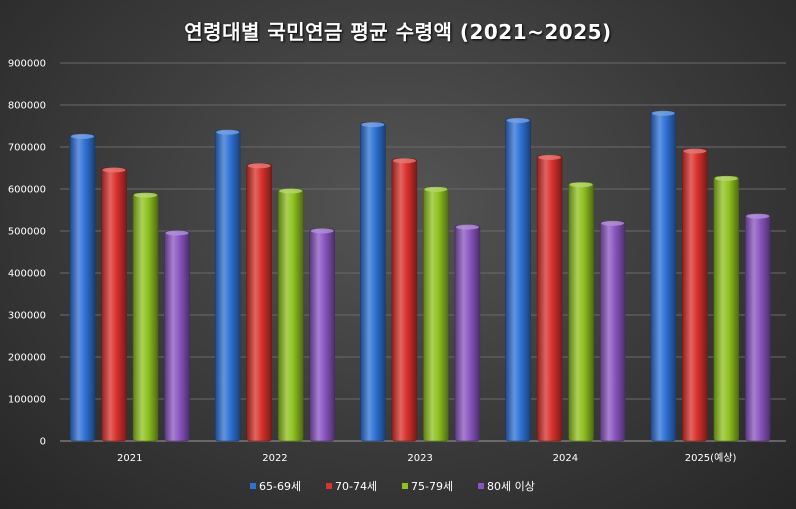  Describe the element at coordinates (694, 295) in the screenshot. I see `bar-70-74세-2025(예상)` at that location.